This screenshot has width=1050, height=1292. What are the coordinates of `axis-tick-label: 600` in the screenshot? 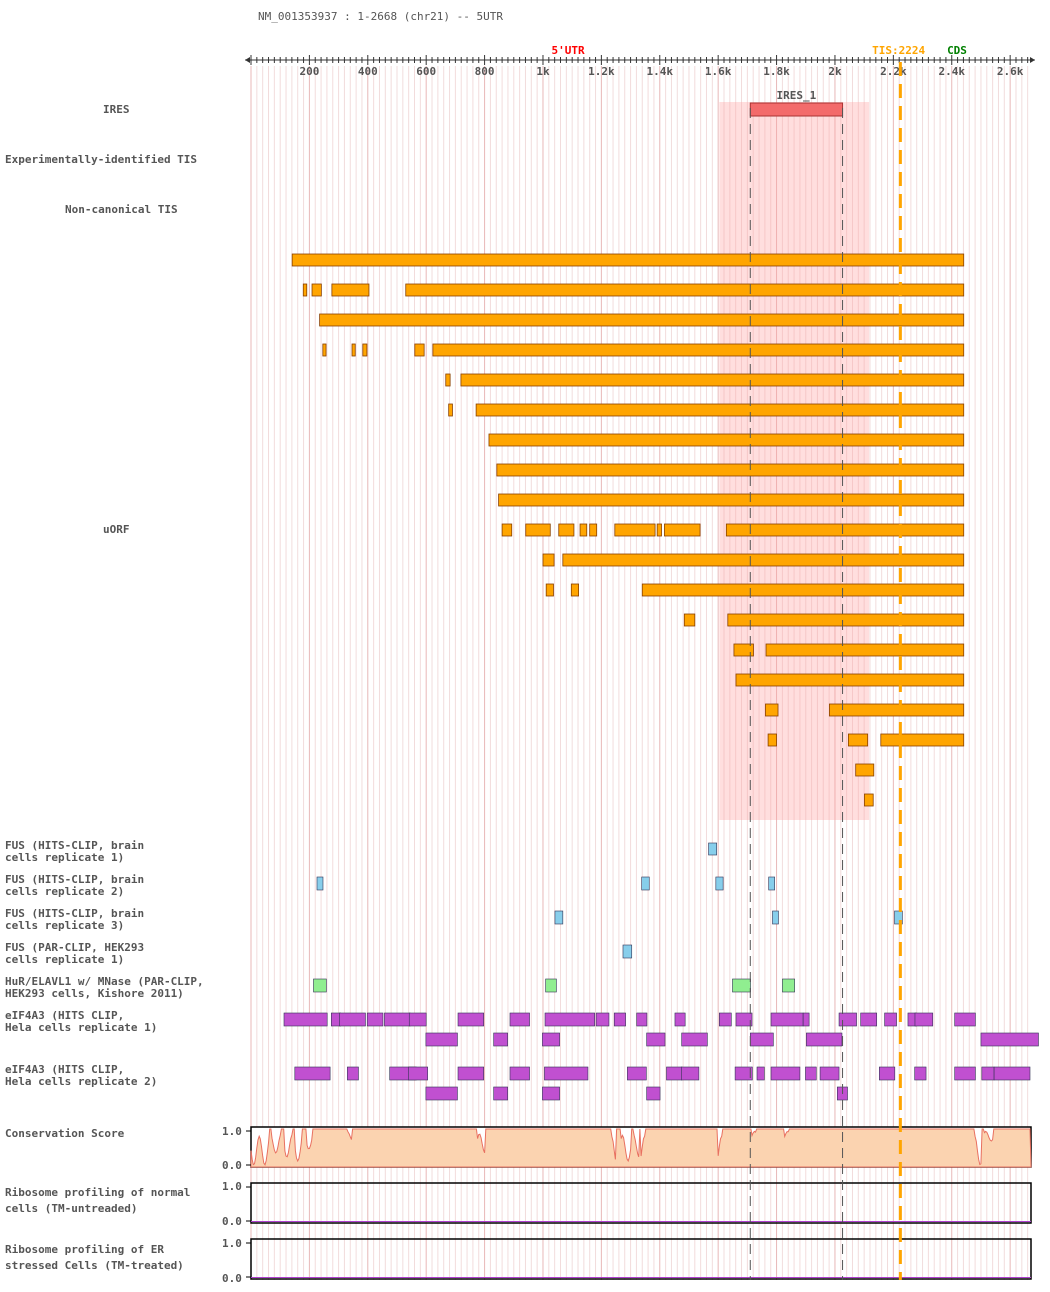 It's located at (426, 71).